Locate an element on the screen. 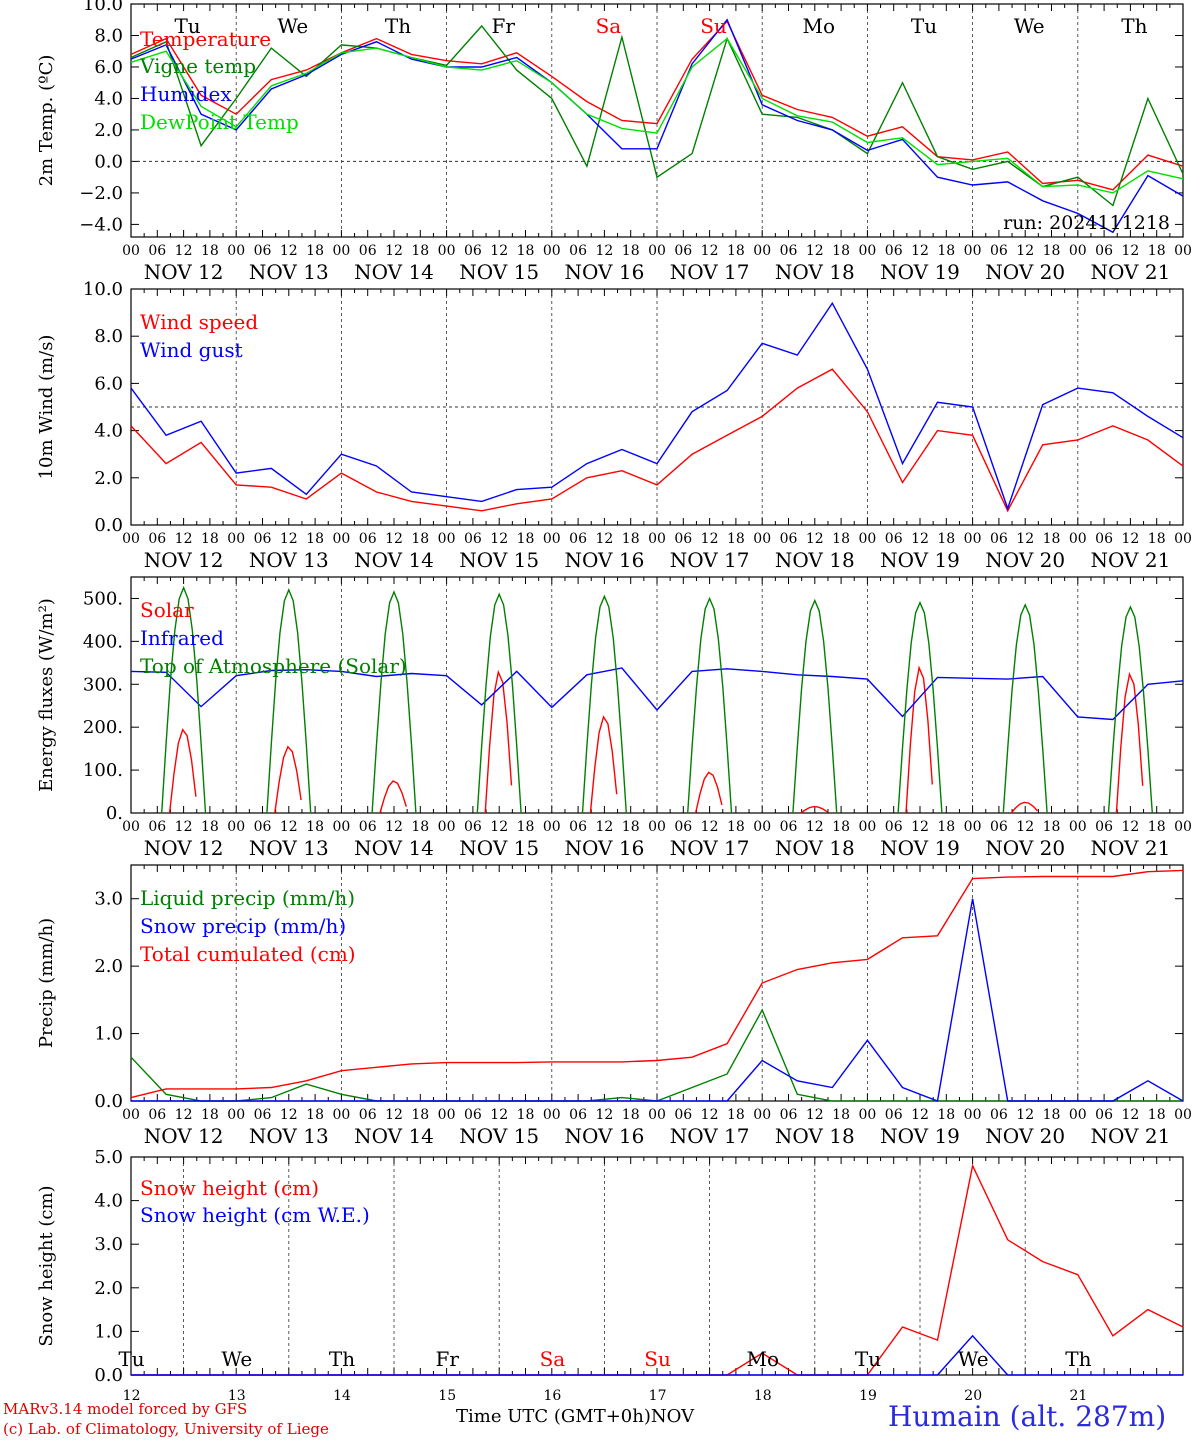 This screenshot has width=1194, height=1440. y-tick-label: 2.0 is located at coordinates (108, 1288).